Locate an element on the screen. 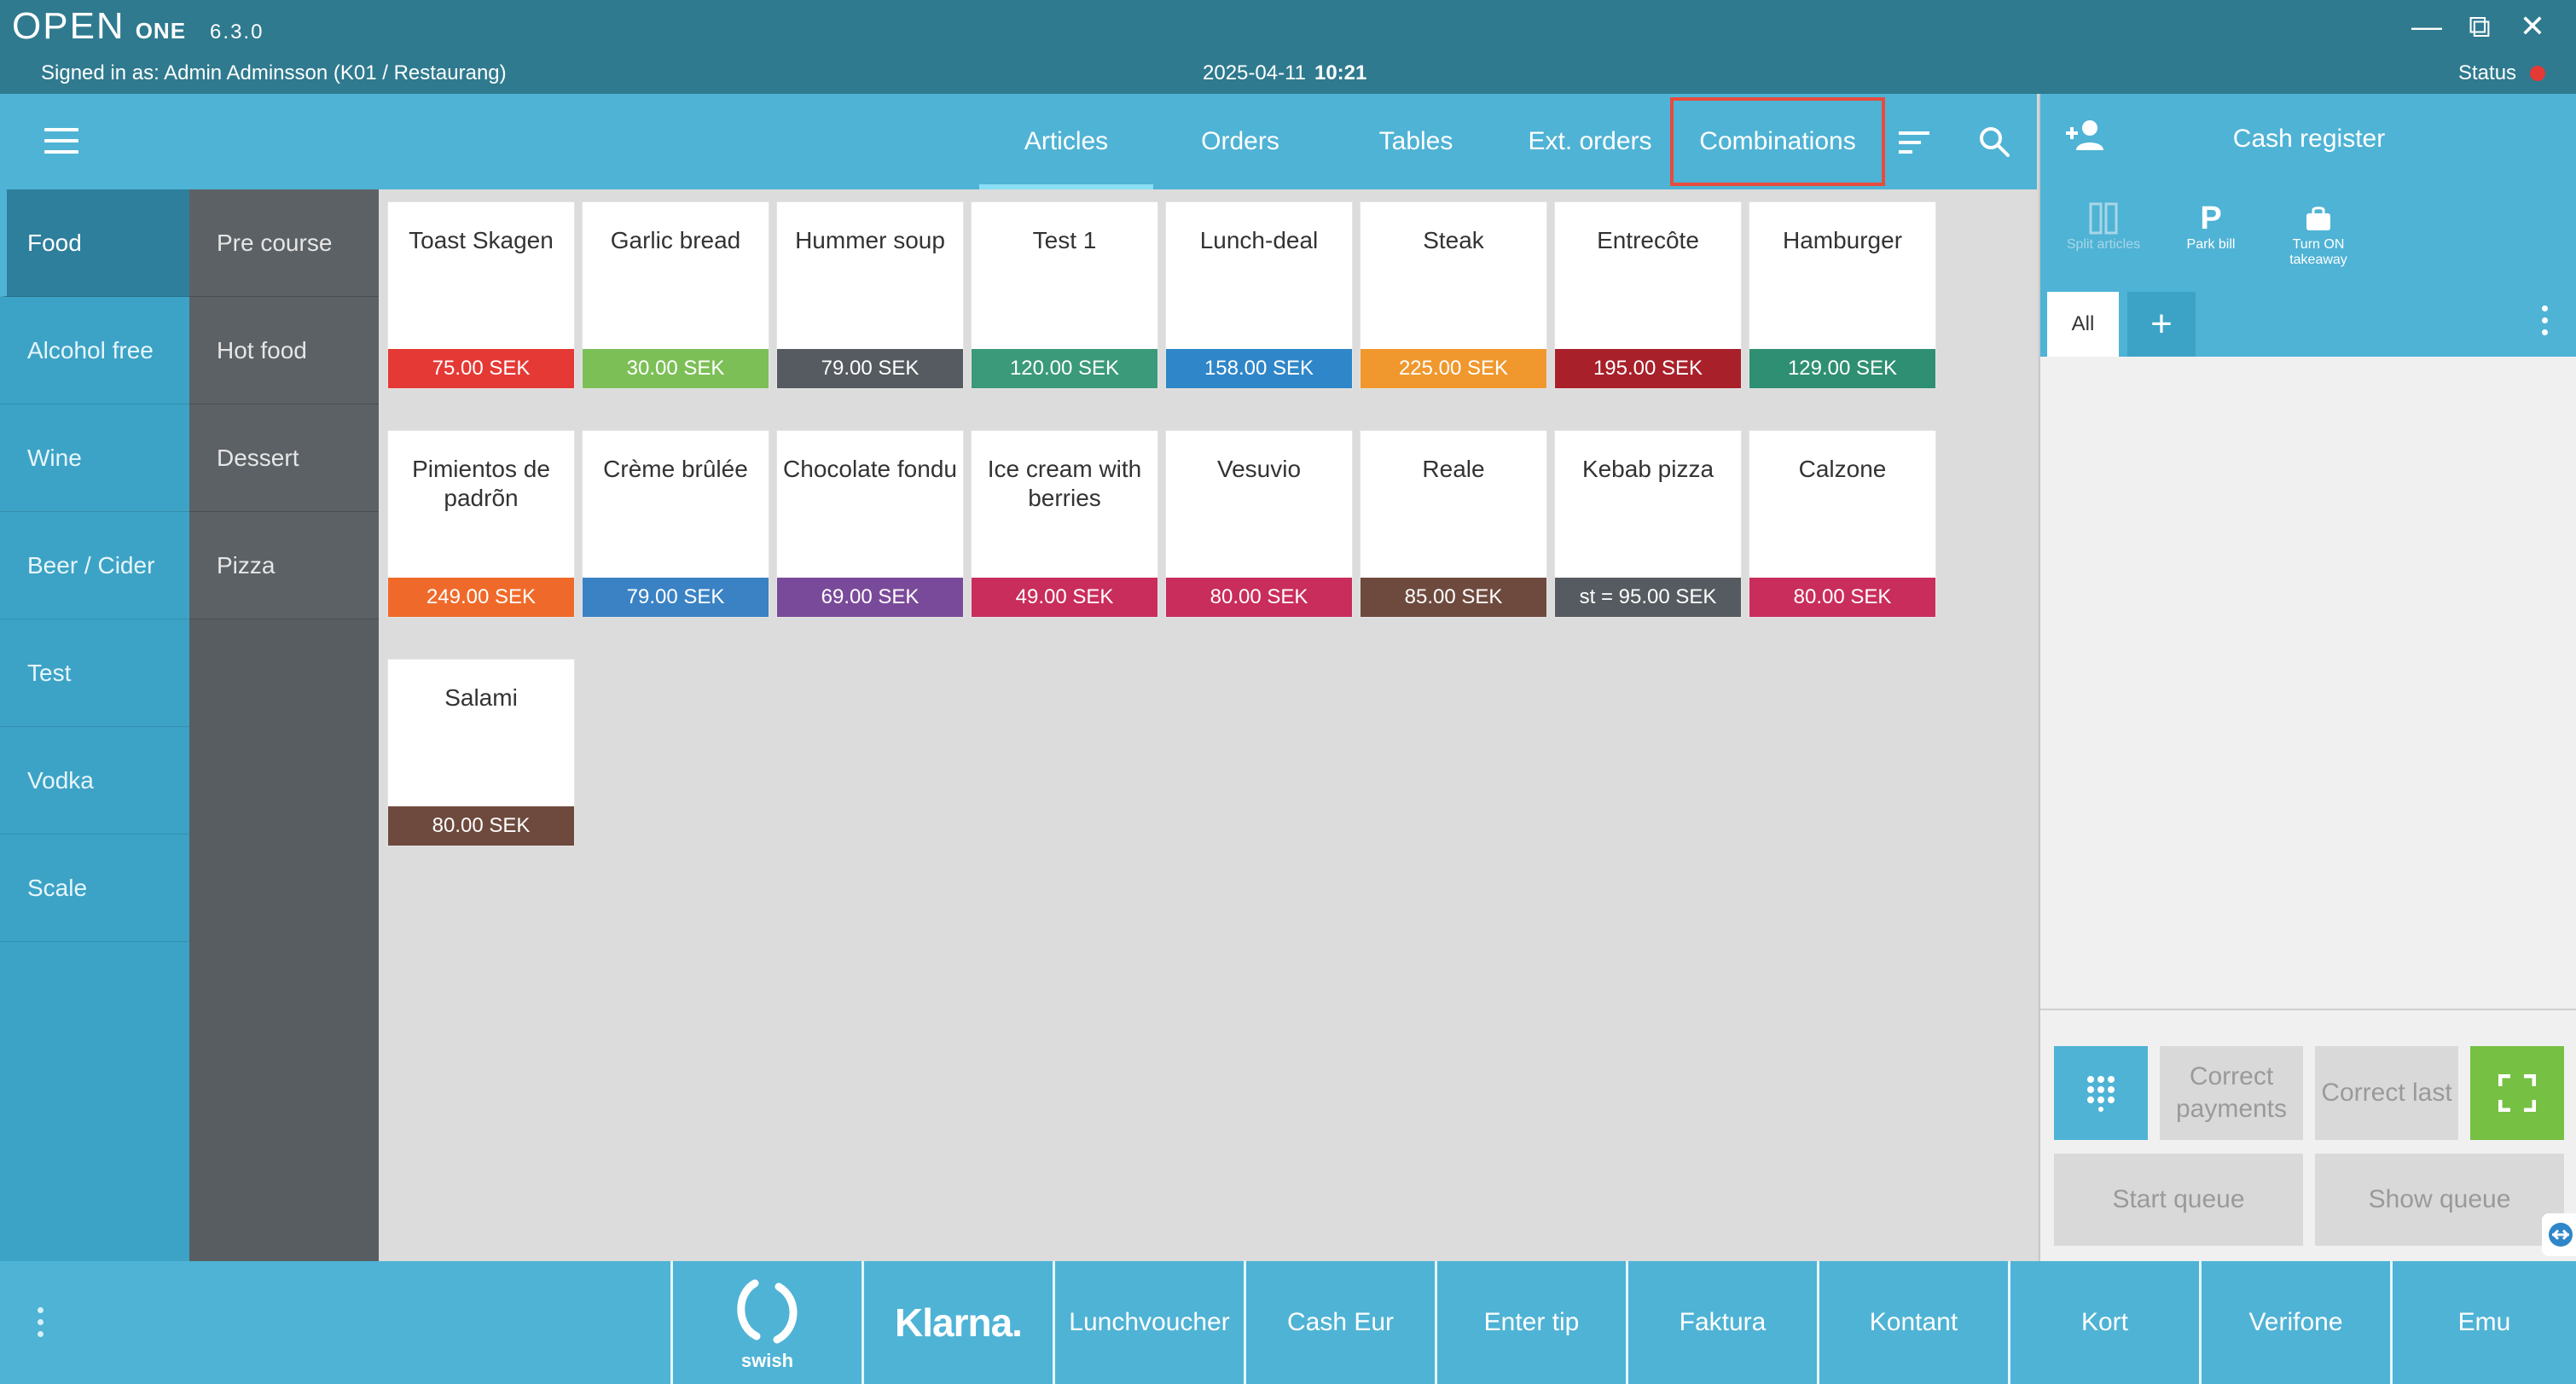  article-tile: Pimientos de padrõn 249.00 SEK is located at coordinates (481, 524).